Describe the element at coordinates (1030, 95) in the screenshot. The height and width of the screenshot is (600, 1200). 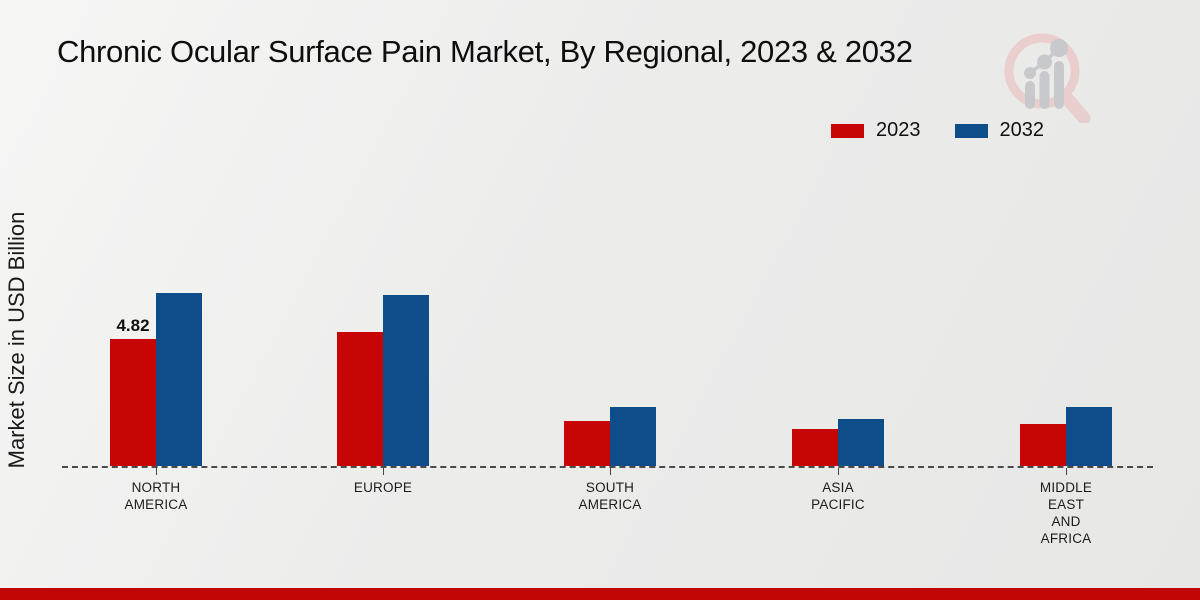
I see `bar-chart-icon` at that location.